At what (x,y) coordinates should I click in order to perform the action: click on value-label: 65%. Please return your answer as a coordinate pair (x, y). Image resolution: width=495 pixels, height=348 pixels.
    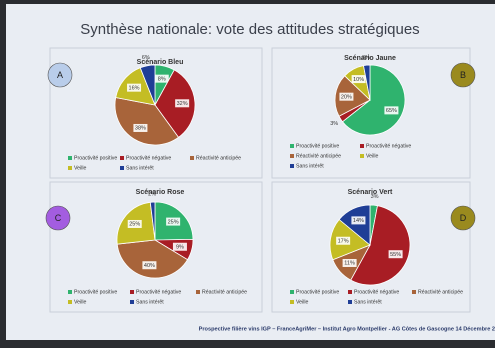
    Looking at the image, I should click on (391, 111).